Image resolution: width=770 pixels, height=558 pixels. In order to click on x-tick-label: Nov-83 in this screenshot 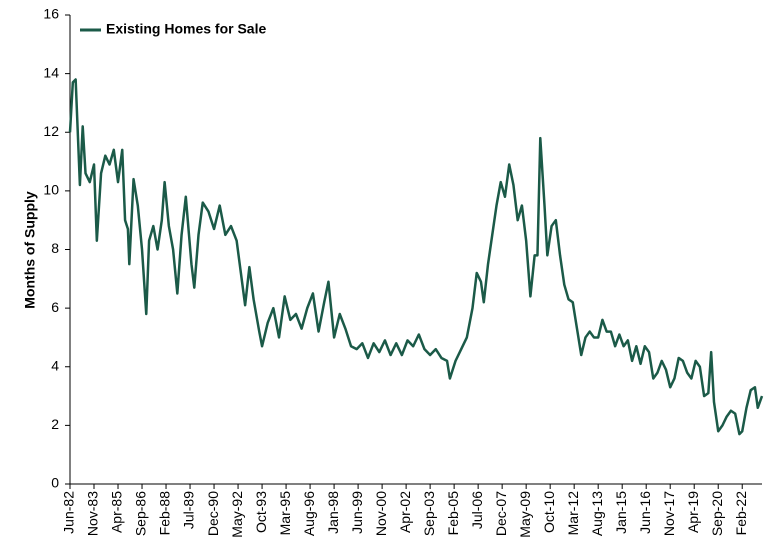, I will do `click(93, 513)`.